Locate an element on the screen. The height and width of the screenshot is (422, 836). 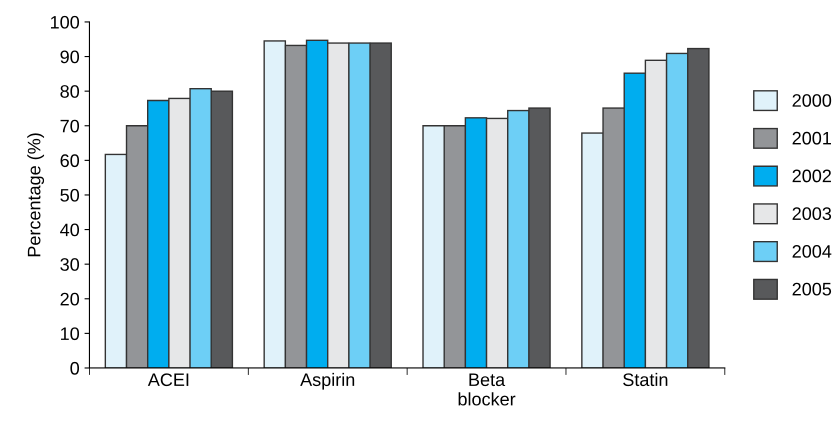
y-tick-label: 80 is located at coordinates (70, 91).